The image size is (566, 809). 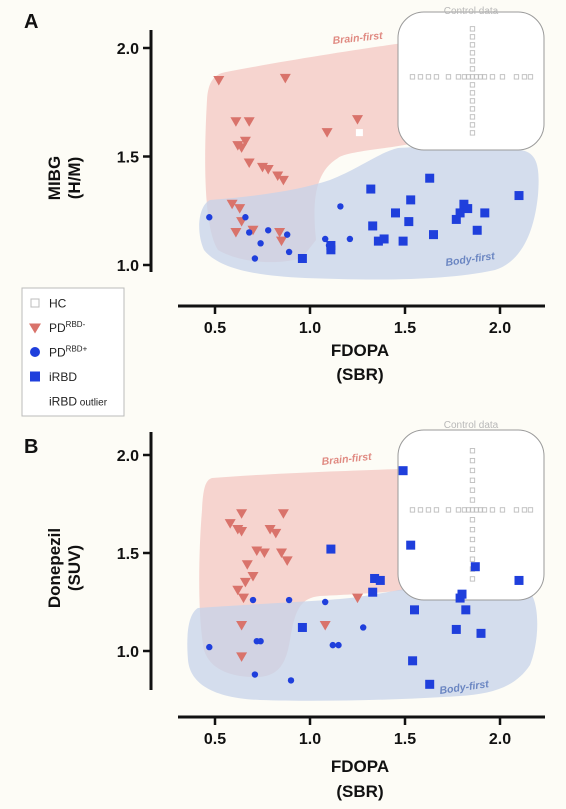 What do you see at coordinates (500, 328) in the screenshot?
I see `x-tick-label: 2.0` at bounding box center [500, 328].